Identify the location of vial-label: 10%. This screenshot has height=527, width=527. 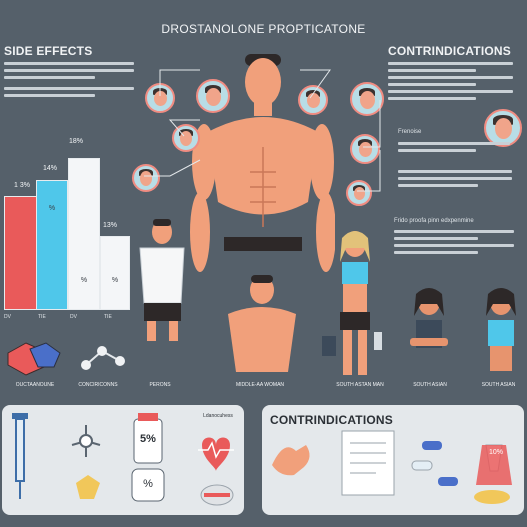
(495, 452).